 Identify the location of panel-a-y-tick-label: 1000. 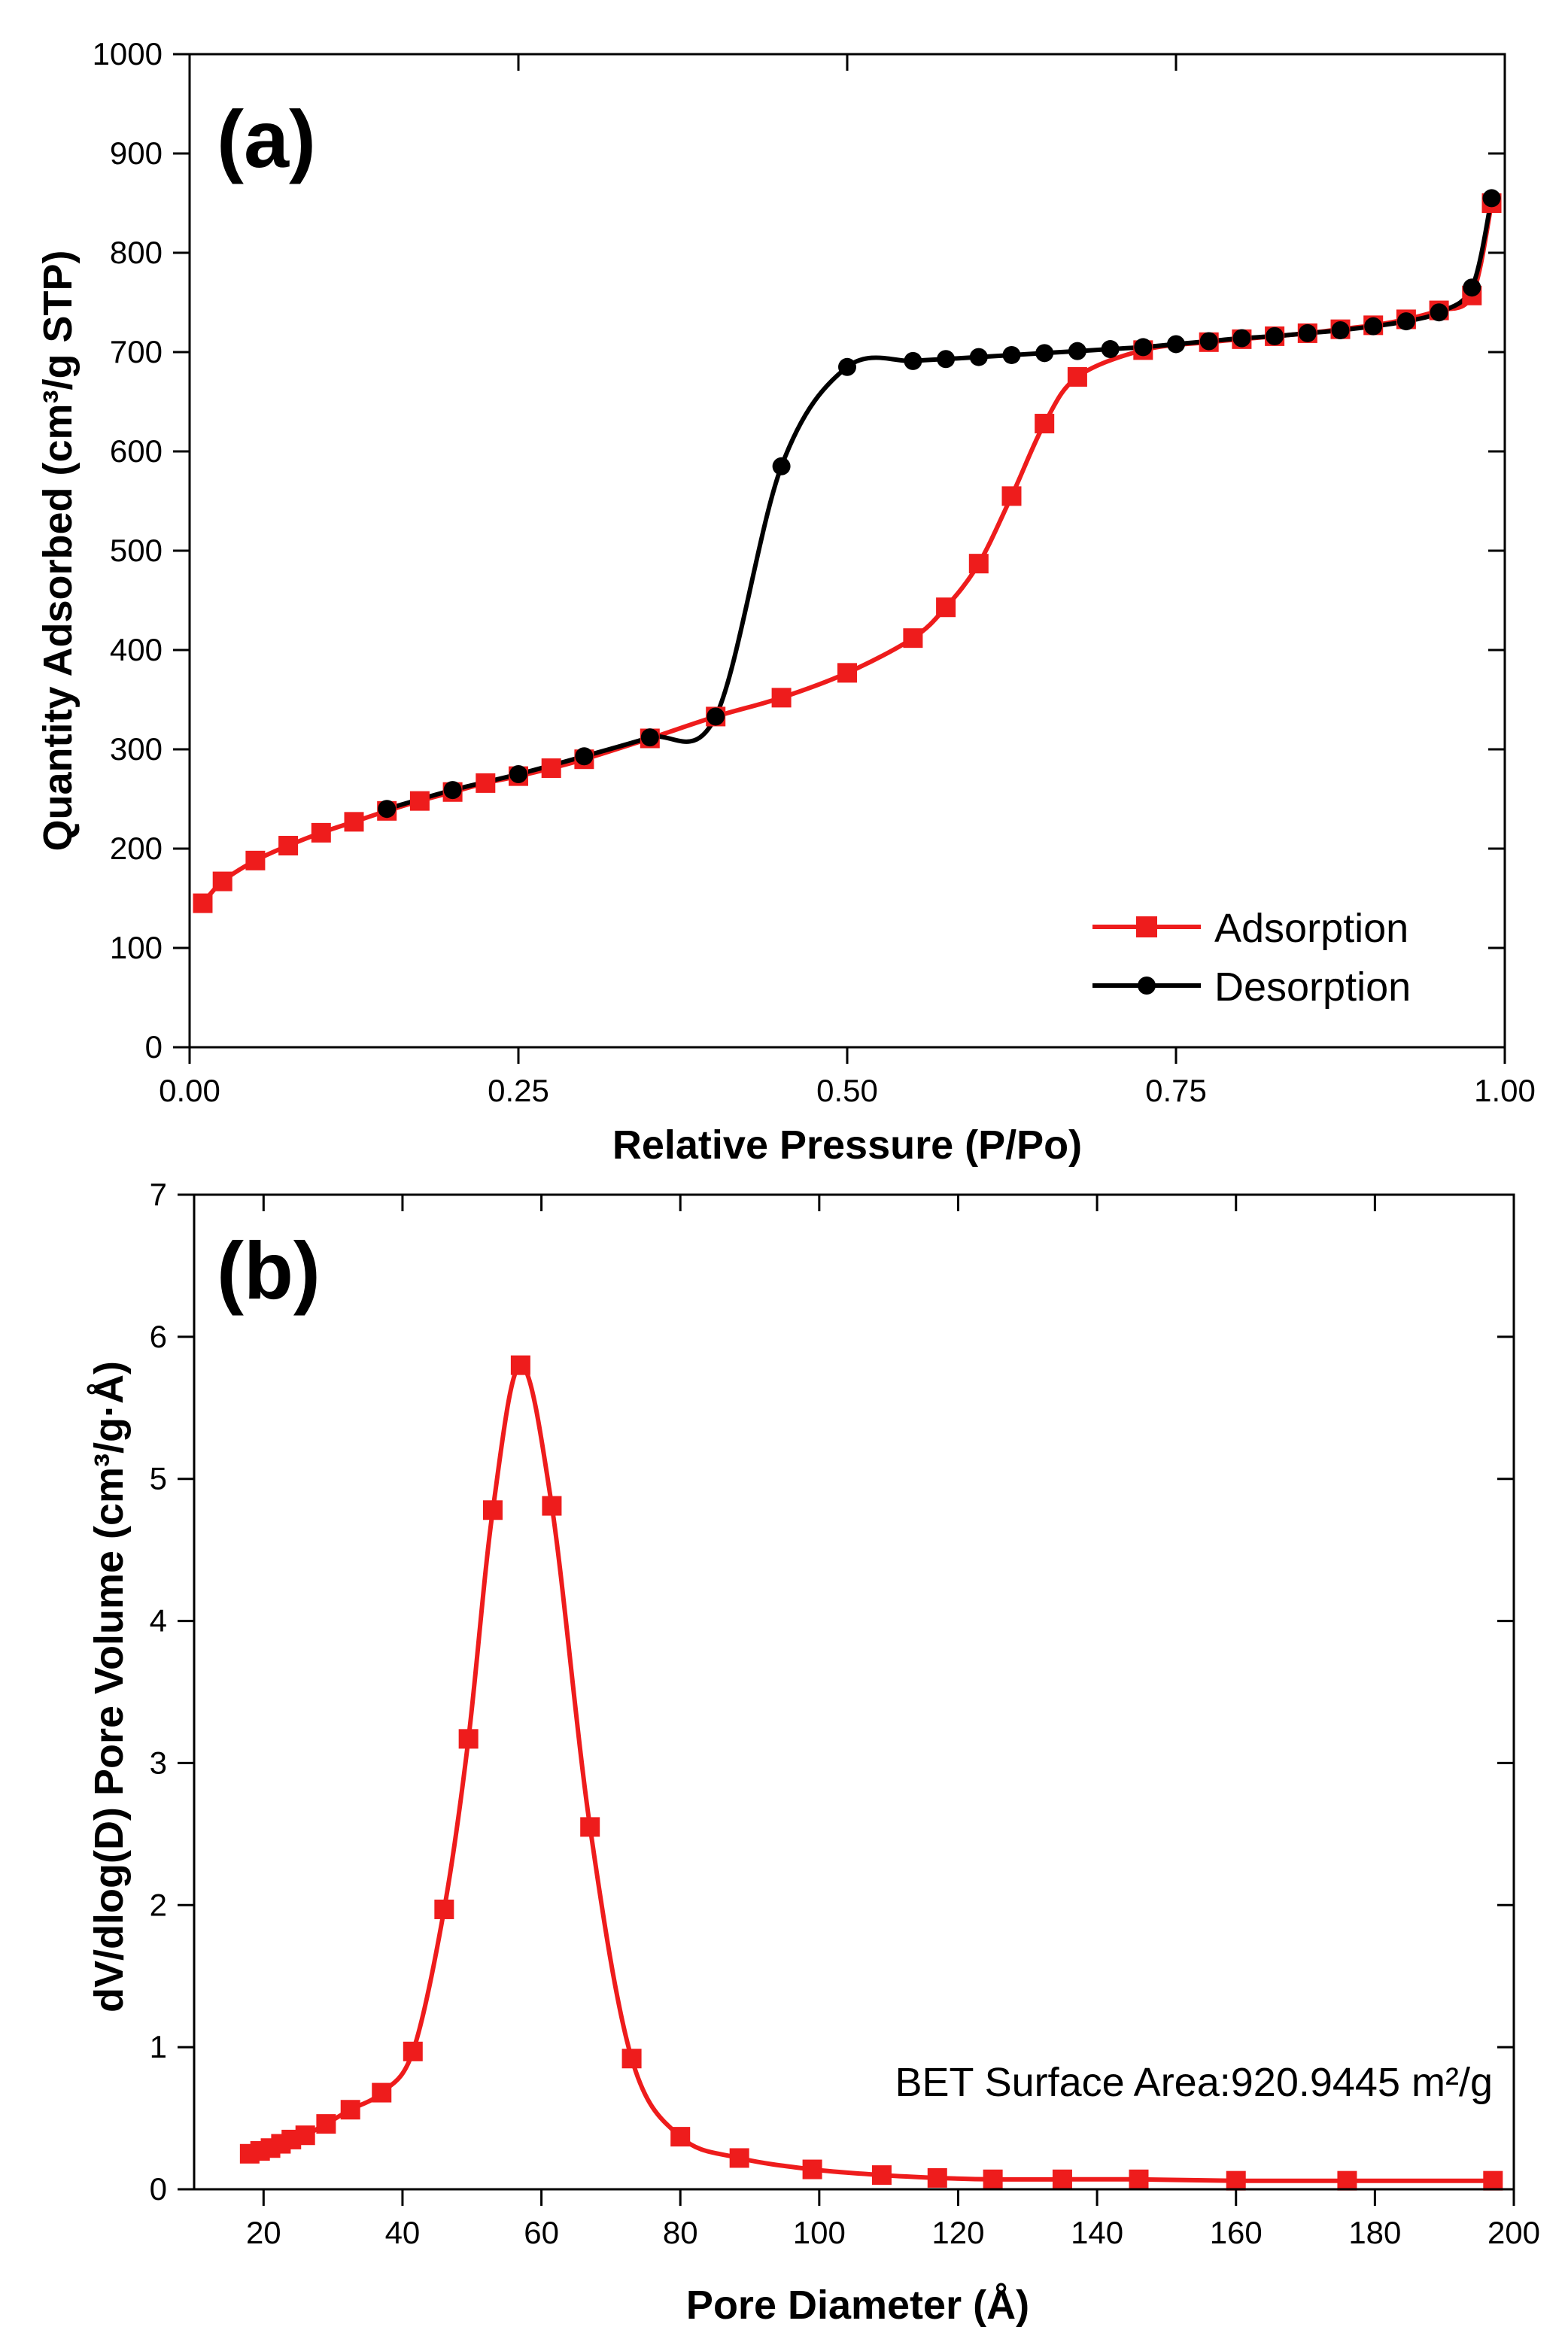
(128, 53).